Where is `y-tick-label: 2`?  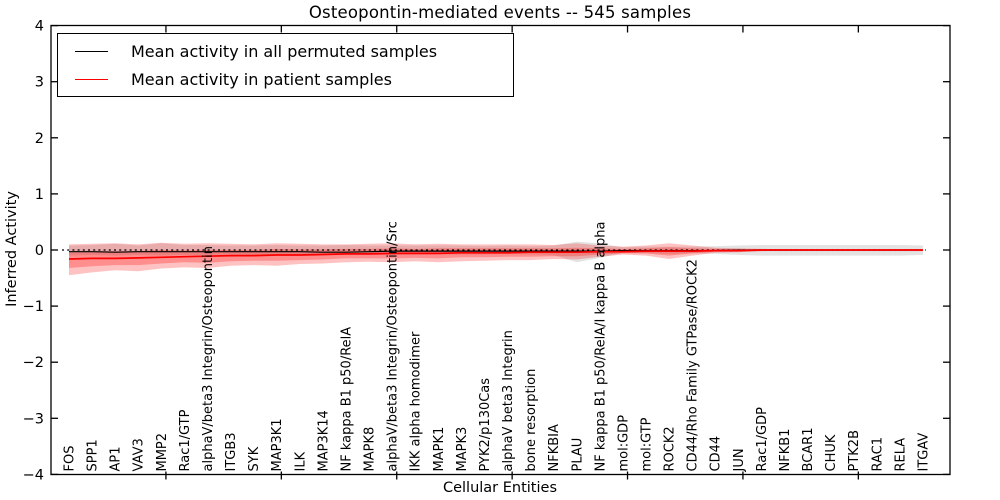
y-tick-label: 2 is located at coordinates (39, 139).